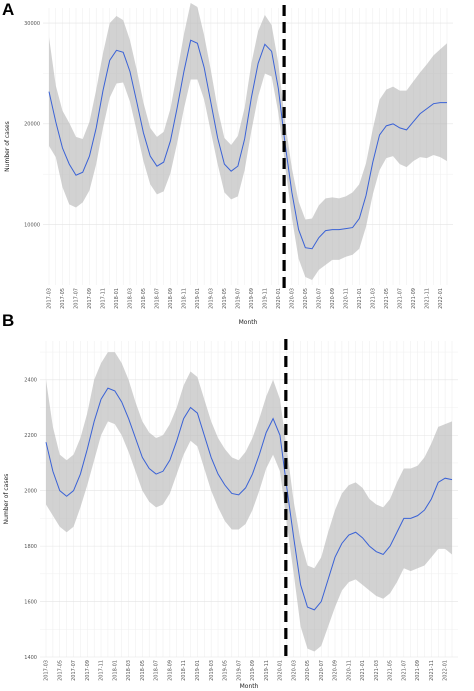 This screenshot has height=691, width=474. What do you see at coordinates (131, 298) in the screenshot?
I see `x-tick-label: 2018-03` at bounding box center [131, 298].